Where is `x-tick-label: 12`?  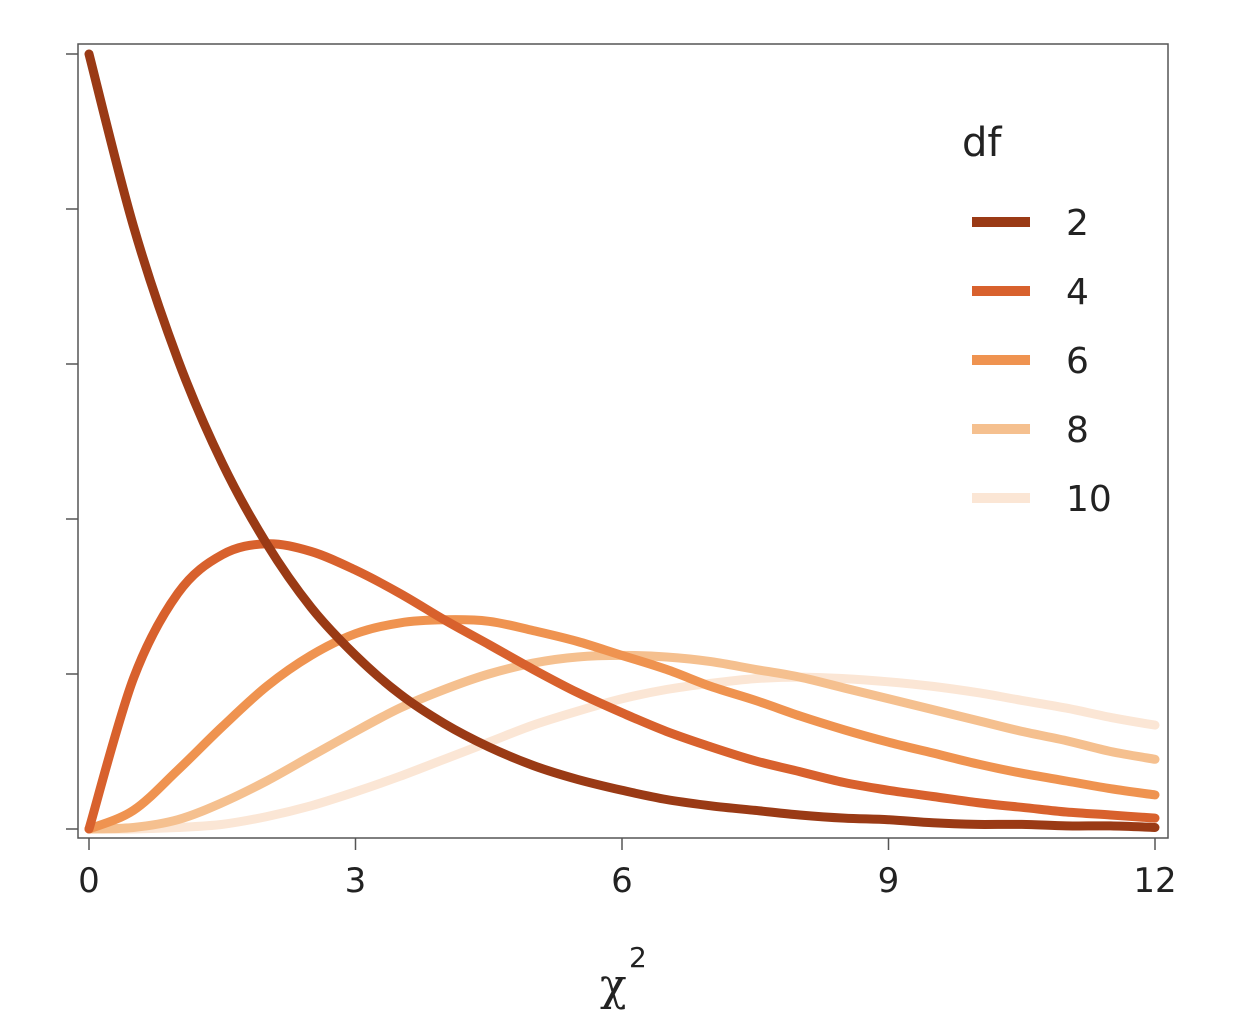 x-tick-label: 12 is located at coordinates (1154, 881).